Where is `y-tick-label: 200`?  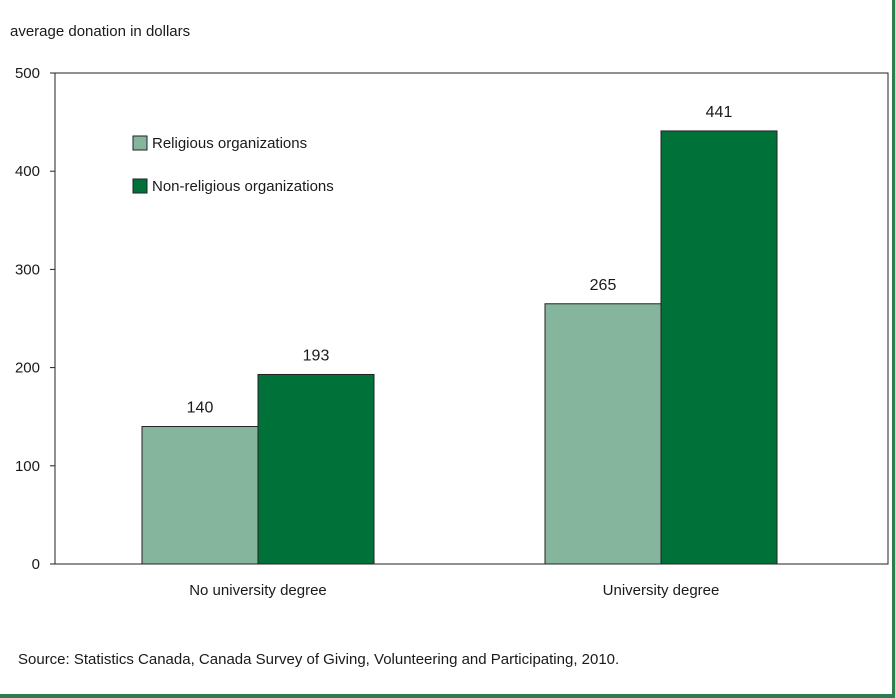 y-tick-label: 200 is located at coordinates (27, 368).